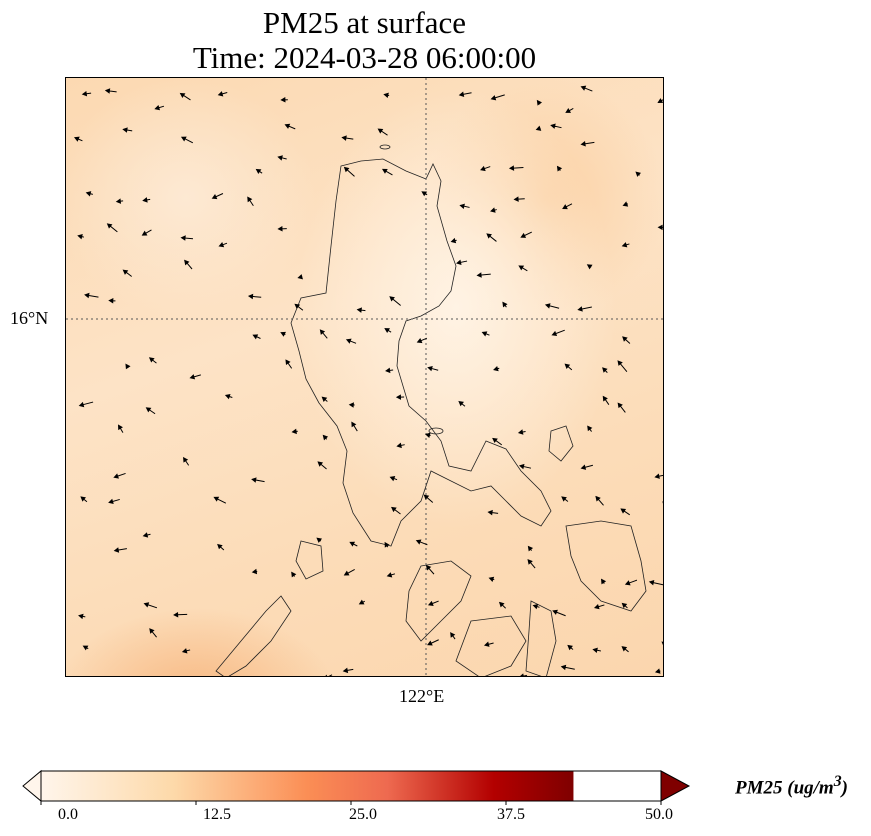 Image resolution: width=871 pixels, height=836 pixels. What do you see at coordinates (675, 786) in the screenshot?
I see `colorbar-extend-high` at bounding box center [675, 786].